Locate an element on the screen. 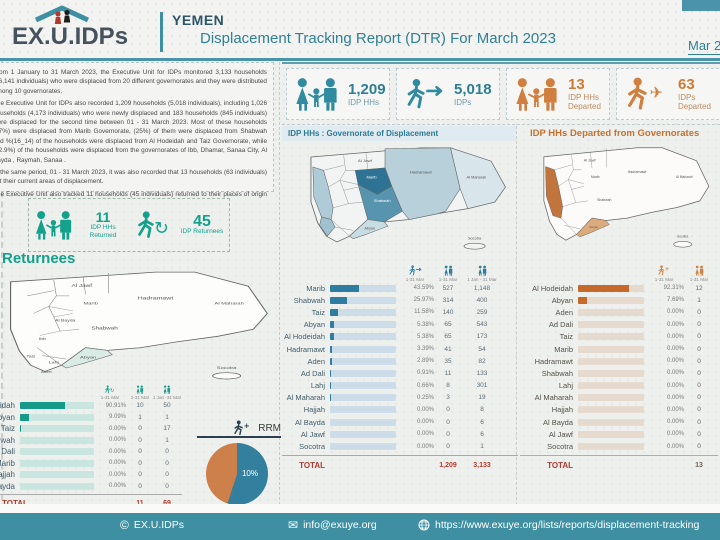 This screenshot has height=540, width=720. stat-value: 5,018 is located at coordinates (473, 89).